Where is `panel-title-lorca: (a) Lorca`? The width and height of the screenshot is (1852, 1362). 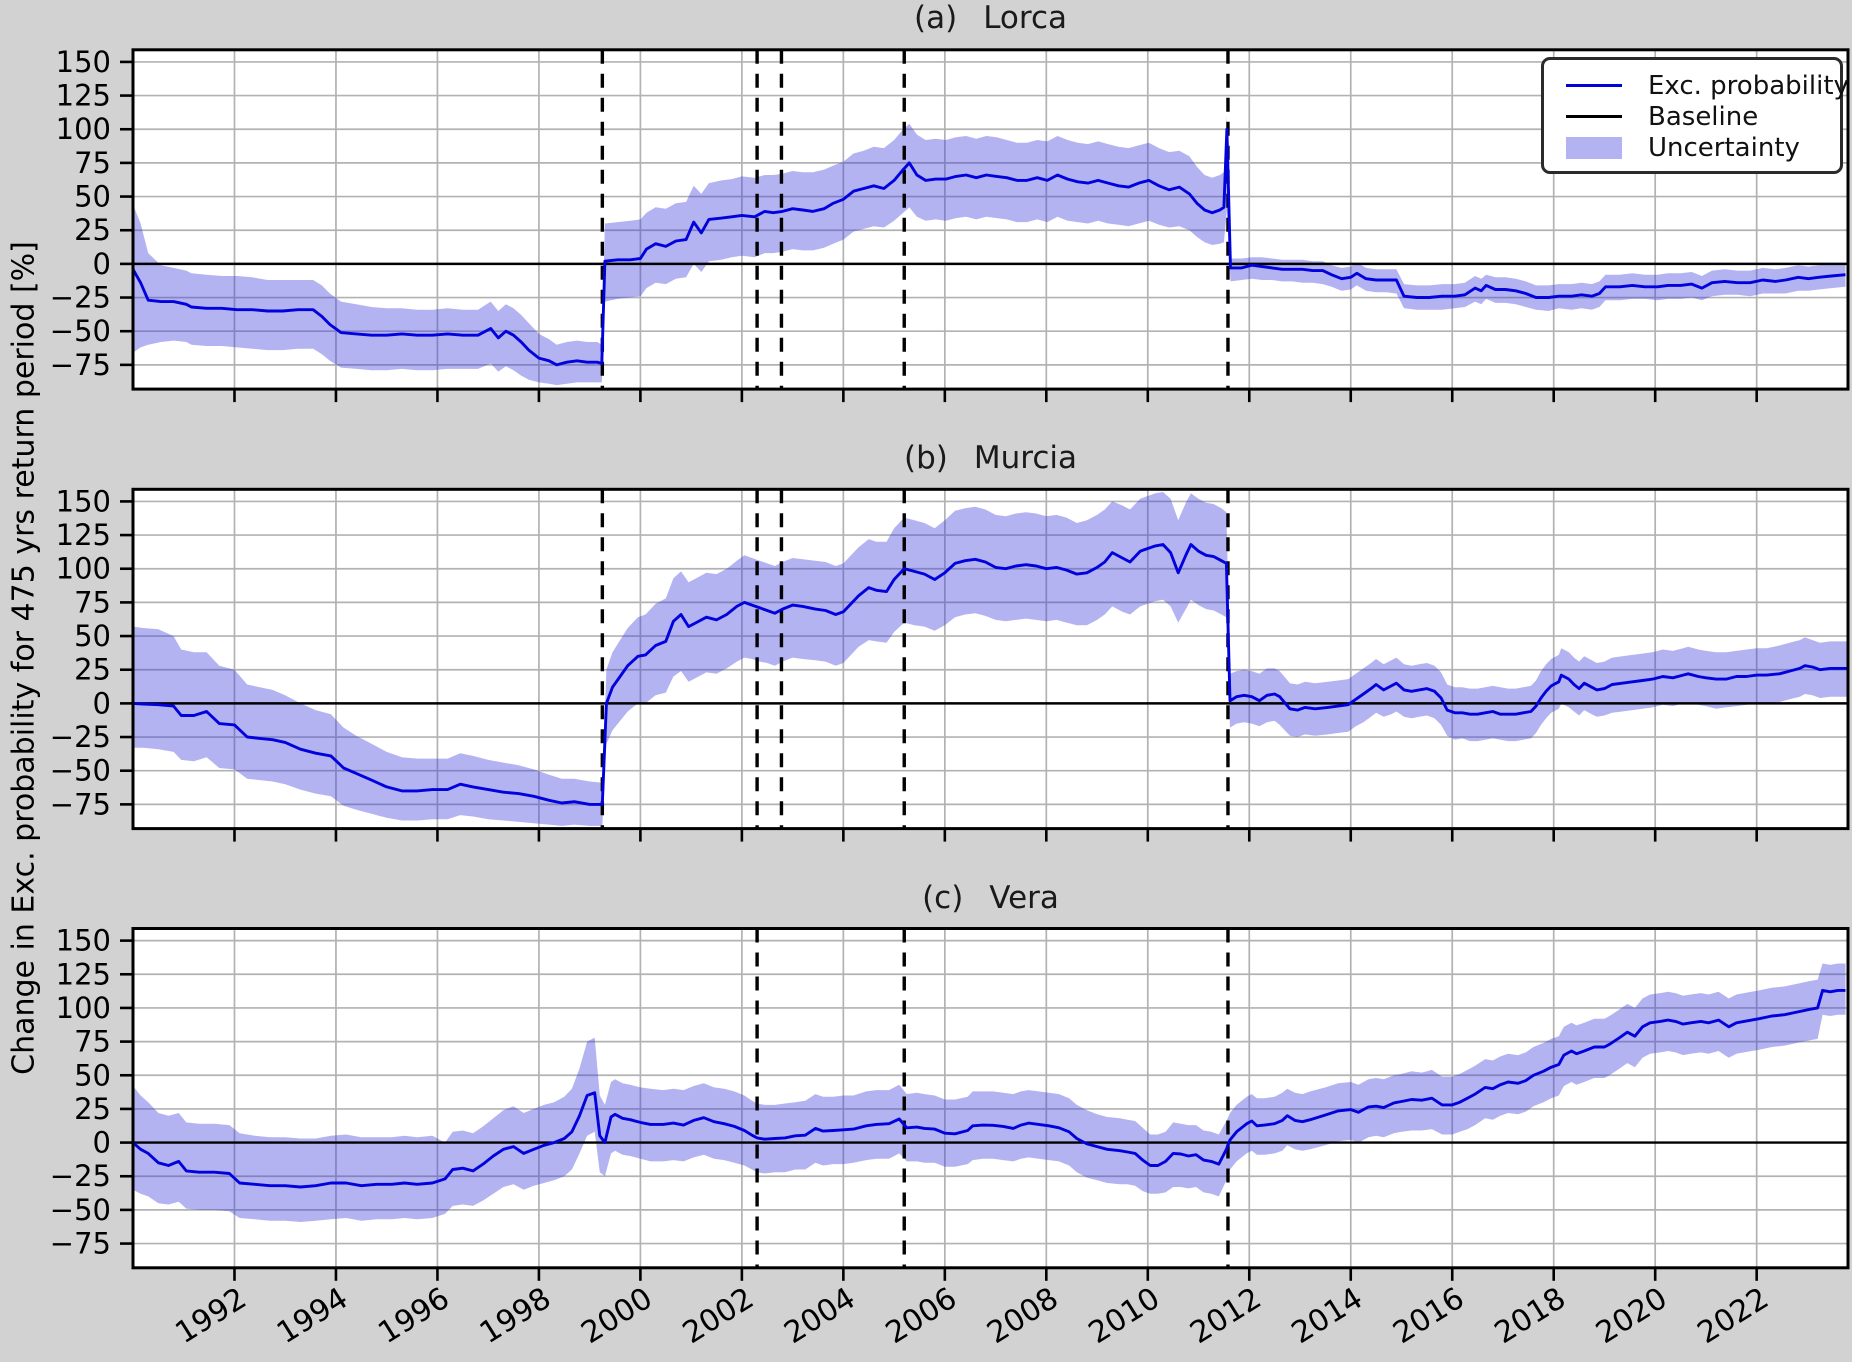
panel-title-lorca: (a) Lorca is located at coordinates (990, 18).